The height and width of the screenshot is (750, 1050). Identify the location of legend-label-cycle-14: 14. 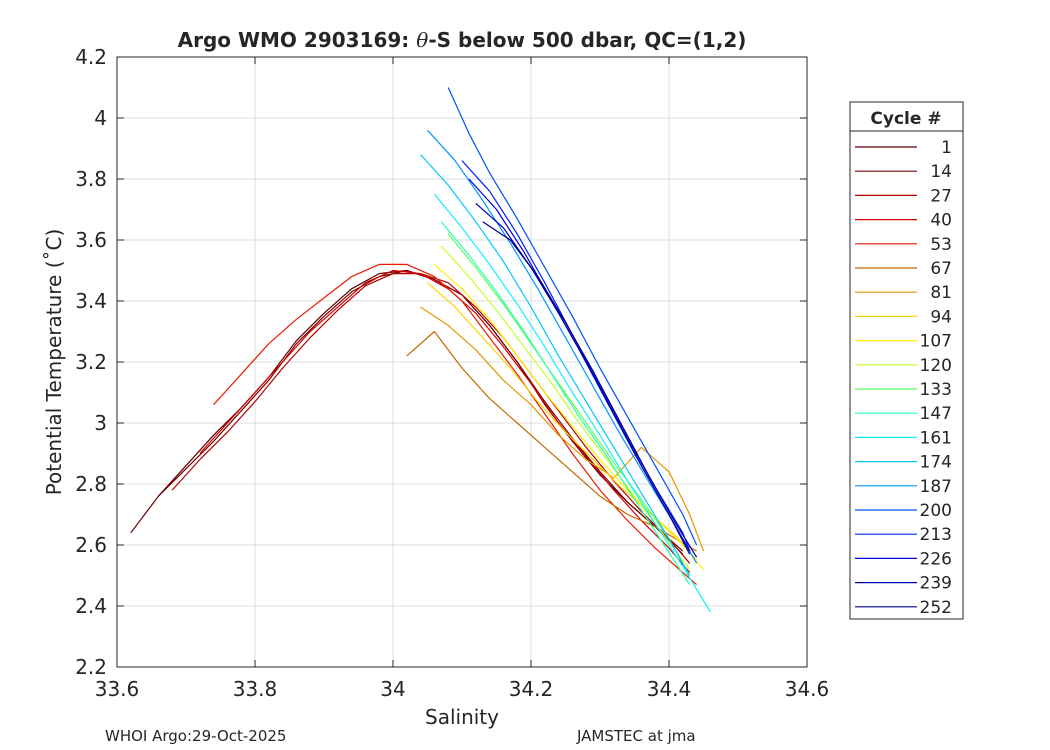
(941, 172).